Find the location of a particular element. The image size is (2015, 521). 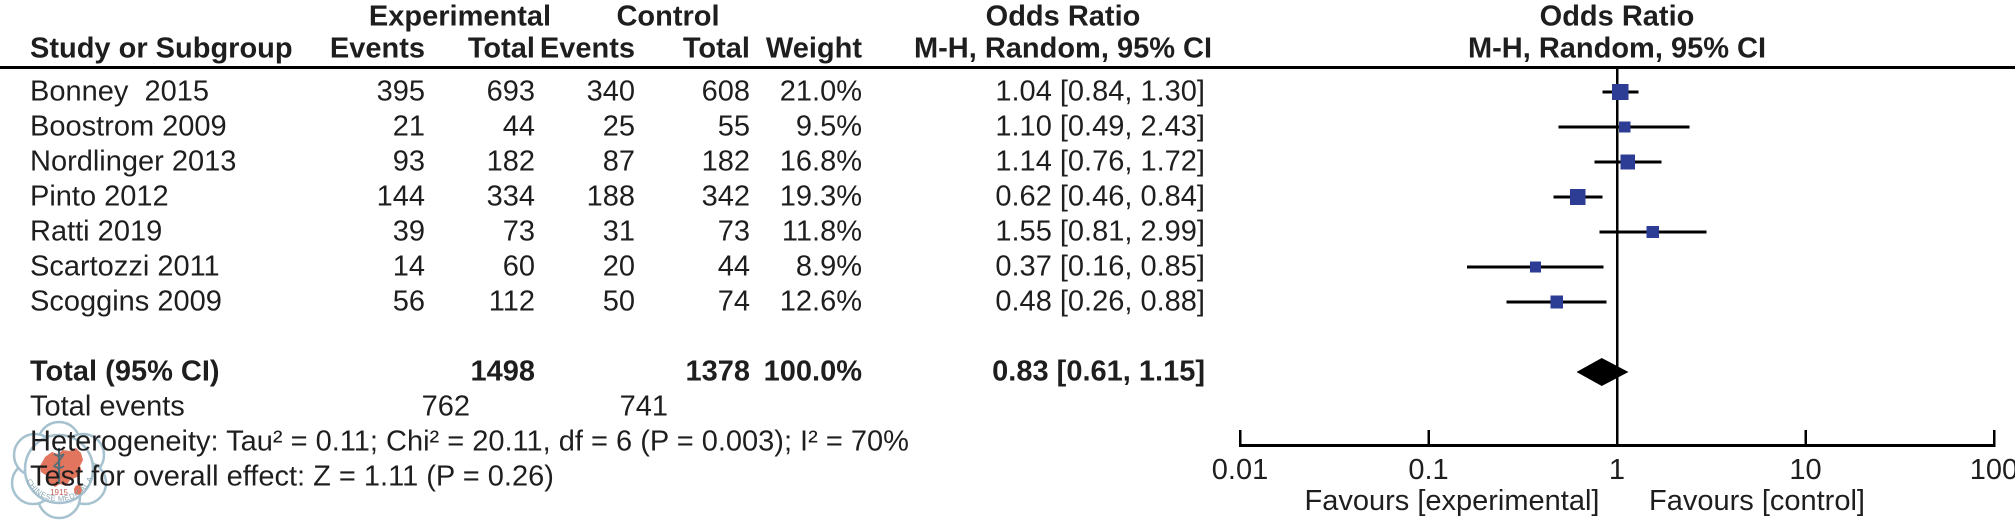

exp-total-cell: 44 is located at coordinates (518, 126).